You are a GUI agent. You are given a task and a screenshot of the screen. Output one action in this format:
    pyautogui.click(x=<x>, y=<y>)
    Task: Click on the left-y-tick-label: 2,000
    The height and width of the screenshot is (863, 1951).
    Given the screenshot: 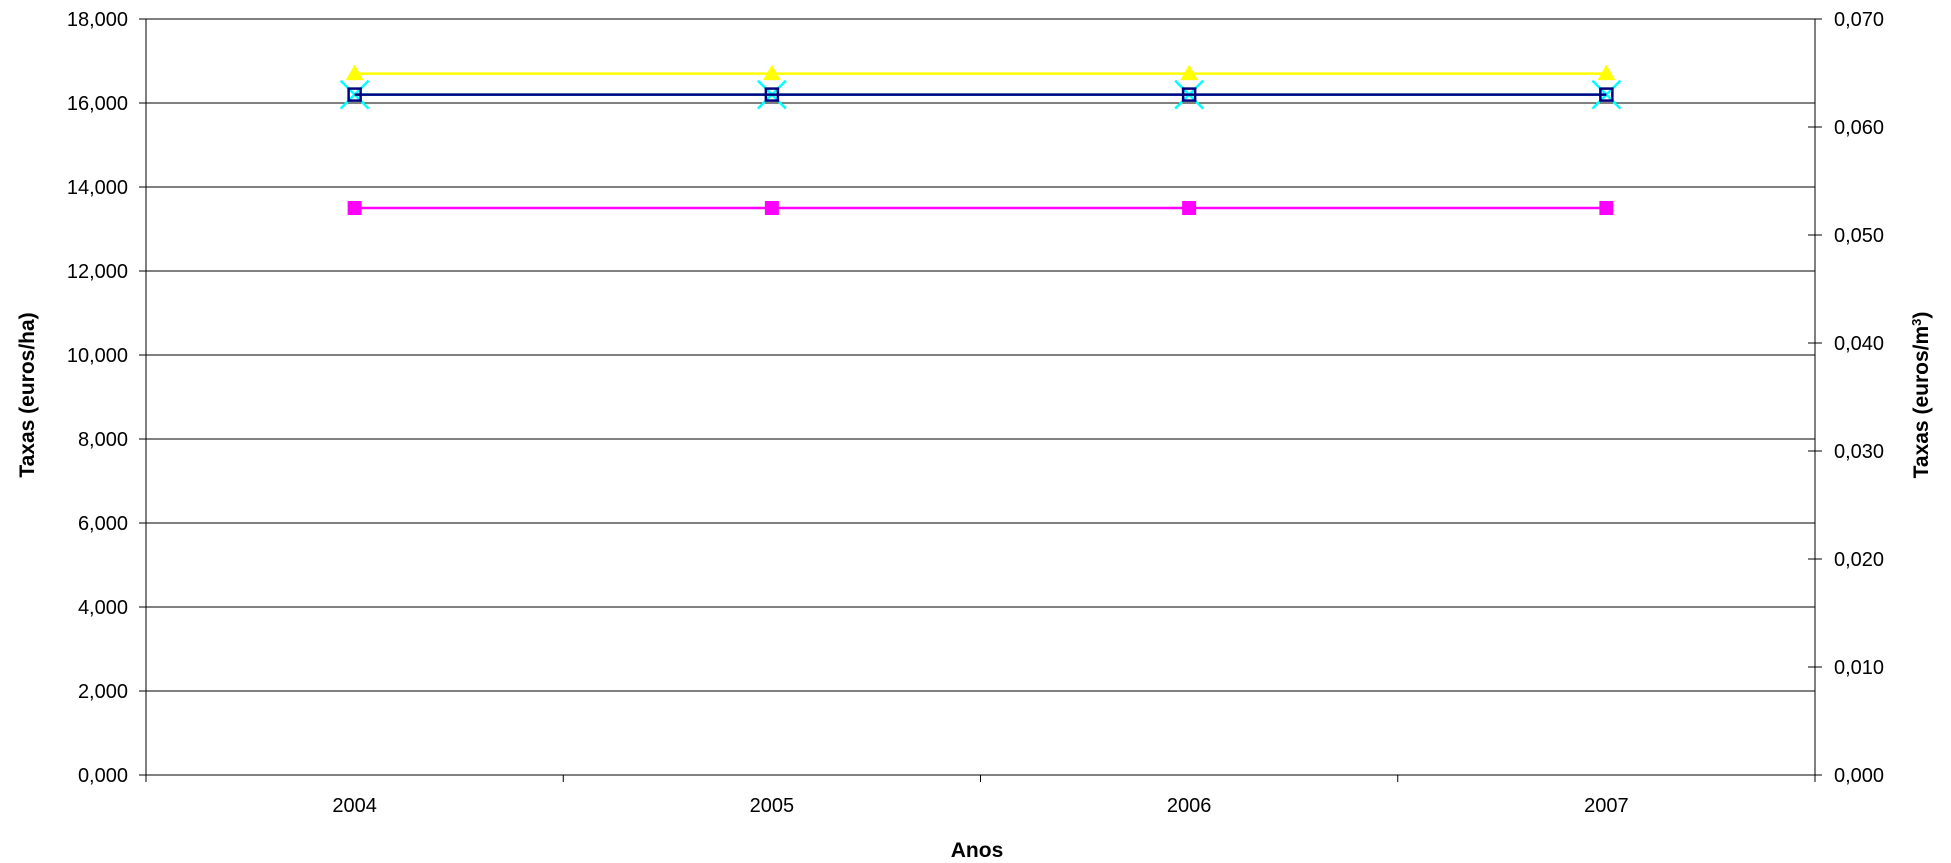 What is the action you would take?
    pyautogui.click(x=103, y=692)
    